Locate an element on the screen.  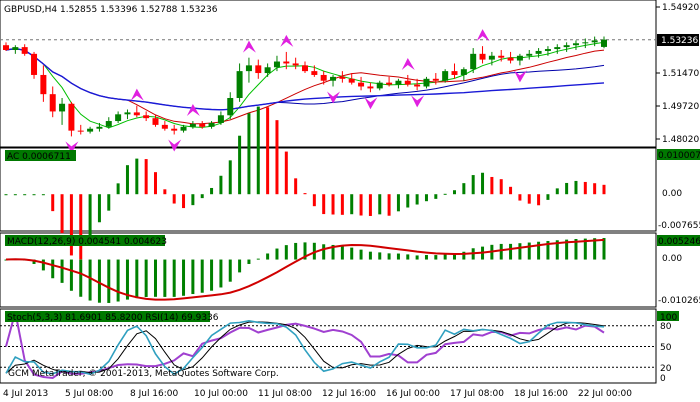
ac-scale-top-bg is located at coordinates (678, 154).